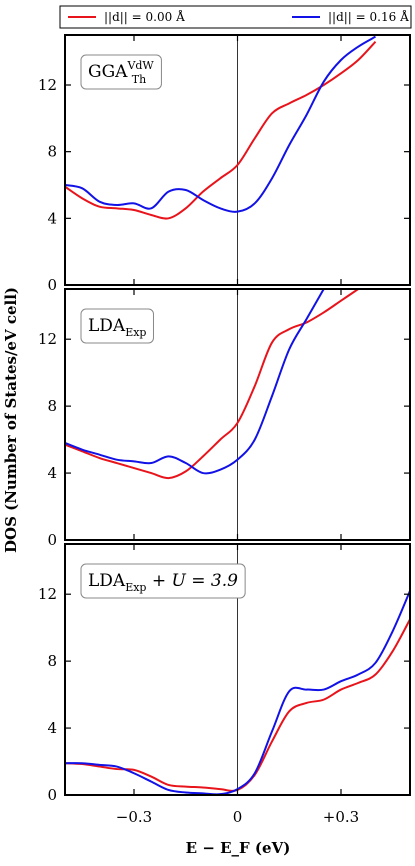  I want to click on legend-label-series-1: ||d|| = 0.16 Å, so click(368, 16).